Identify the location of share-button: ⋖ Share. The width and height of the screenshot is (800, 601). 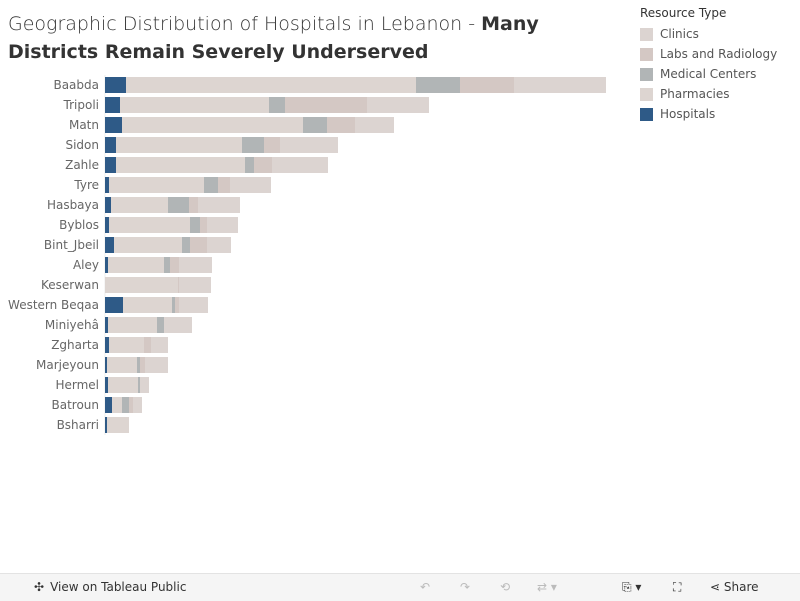
(734, 587).